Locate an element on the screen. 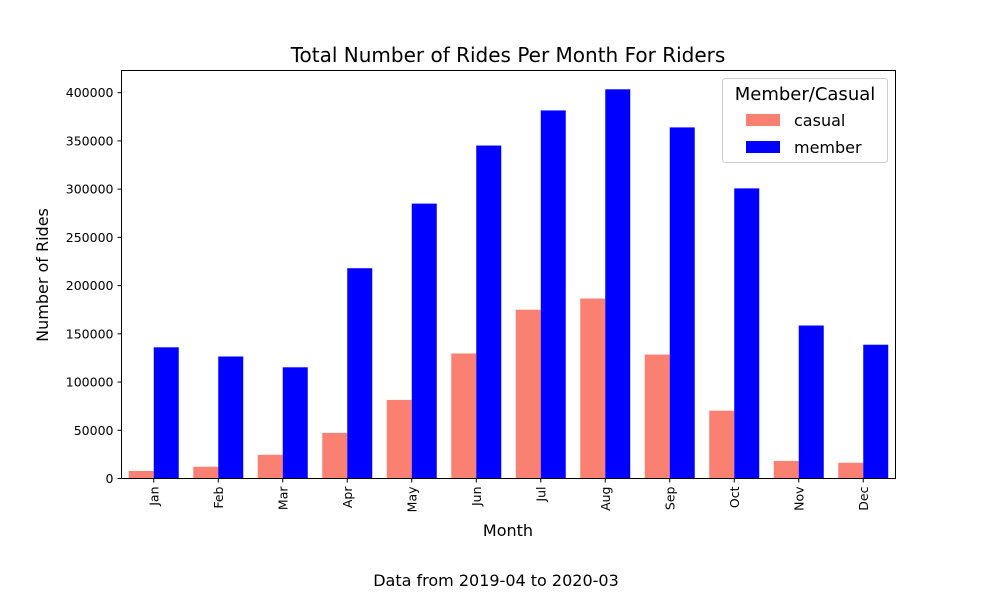 The image size is (993, 596). x-tick-label-jun: Jun is located at coordinates (476, 497).